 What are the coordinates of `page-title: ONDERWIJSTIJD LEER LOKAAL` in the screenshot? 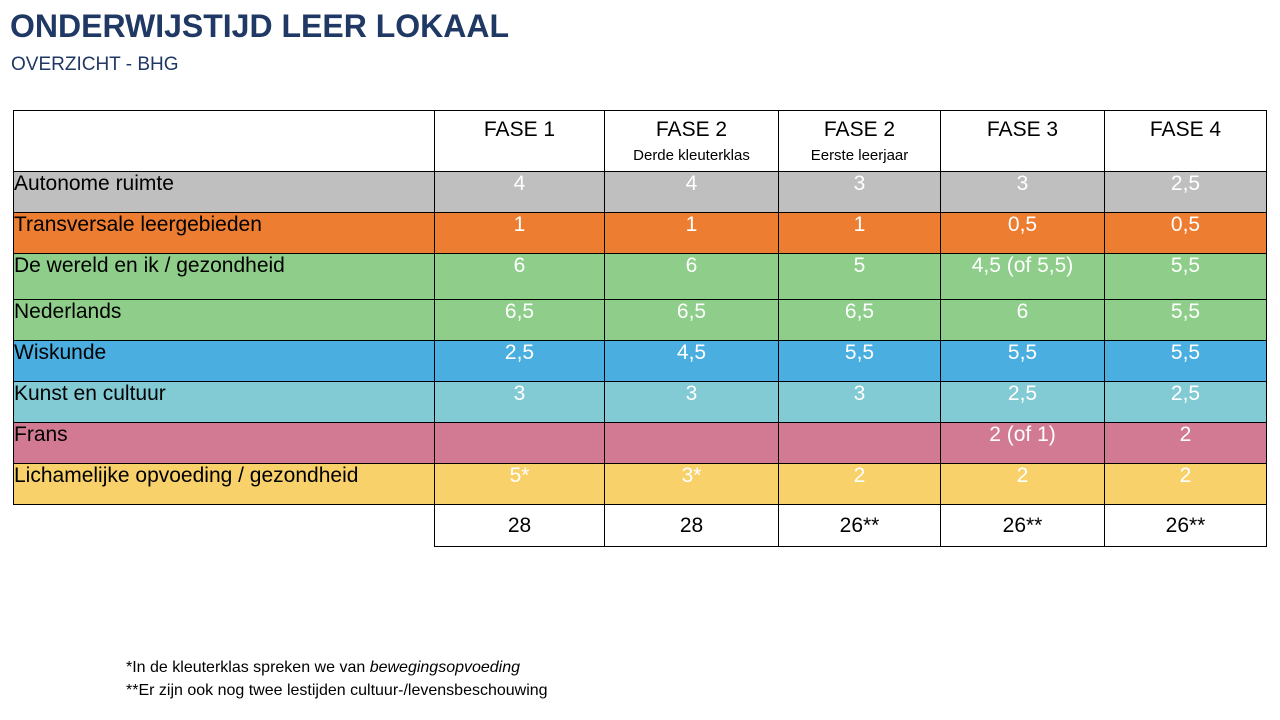 It's located at (259, 26).